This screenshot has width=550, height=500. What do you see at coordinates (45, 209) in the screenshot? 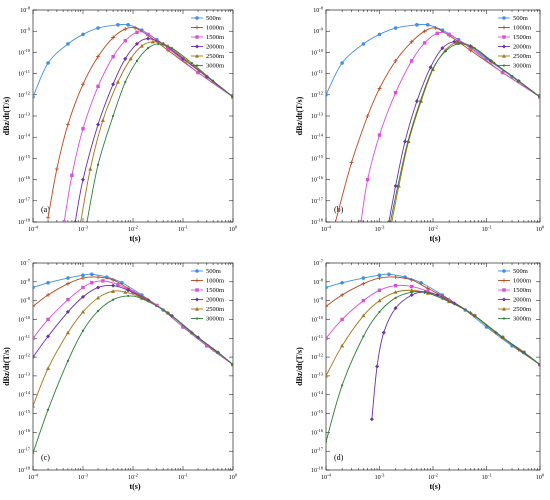
I see `panel-label: (a)` at bounding box center [45, 209].